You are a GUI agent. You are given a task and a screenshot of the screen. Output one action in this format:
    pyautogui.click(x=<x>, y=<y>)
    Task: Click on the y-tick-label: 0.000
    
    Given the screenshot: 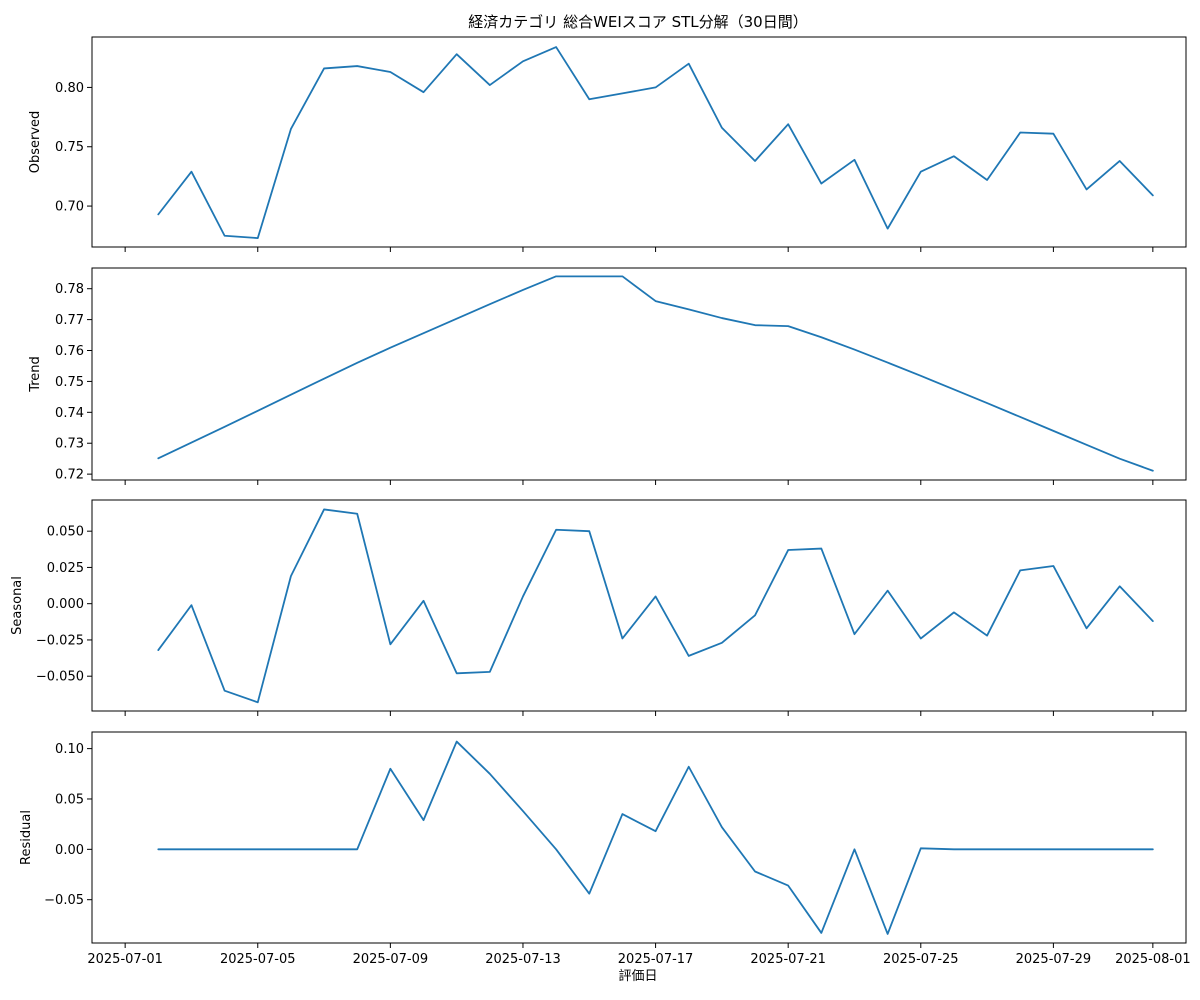 What is the action you would take?
    pyautogui.click(x=65, y=604)
    